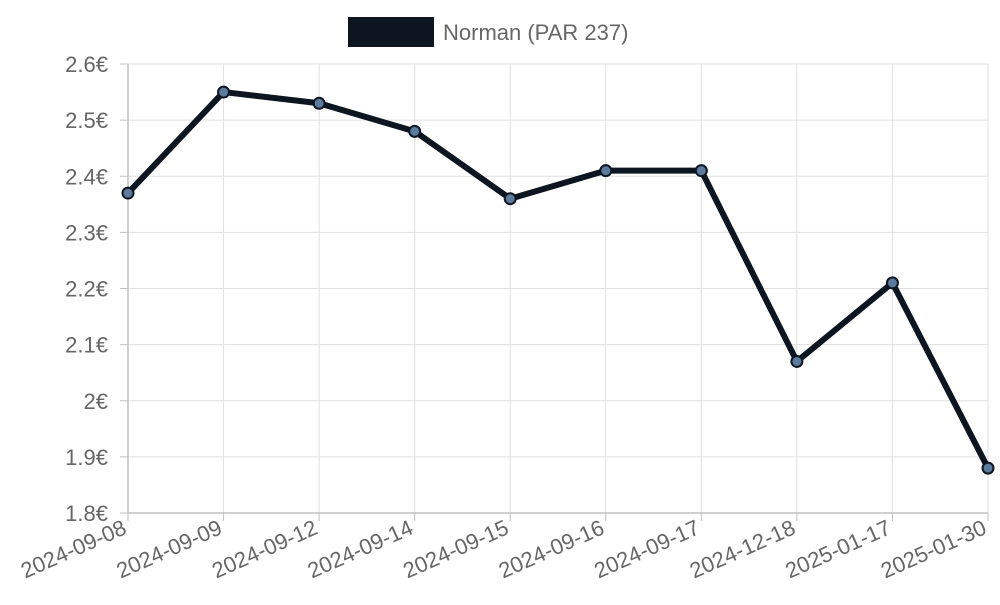  I want to click on legend: Norman (PAR 237), so click(488, 32).